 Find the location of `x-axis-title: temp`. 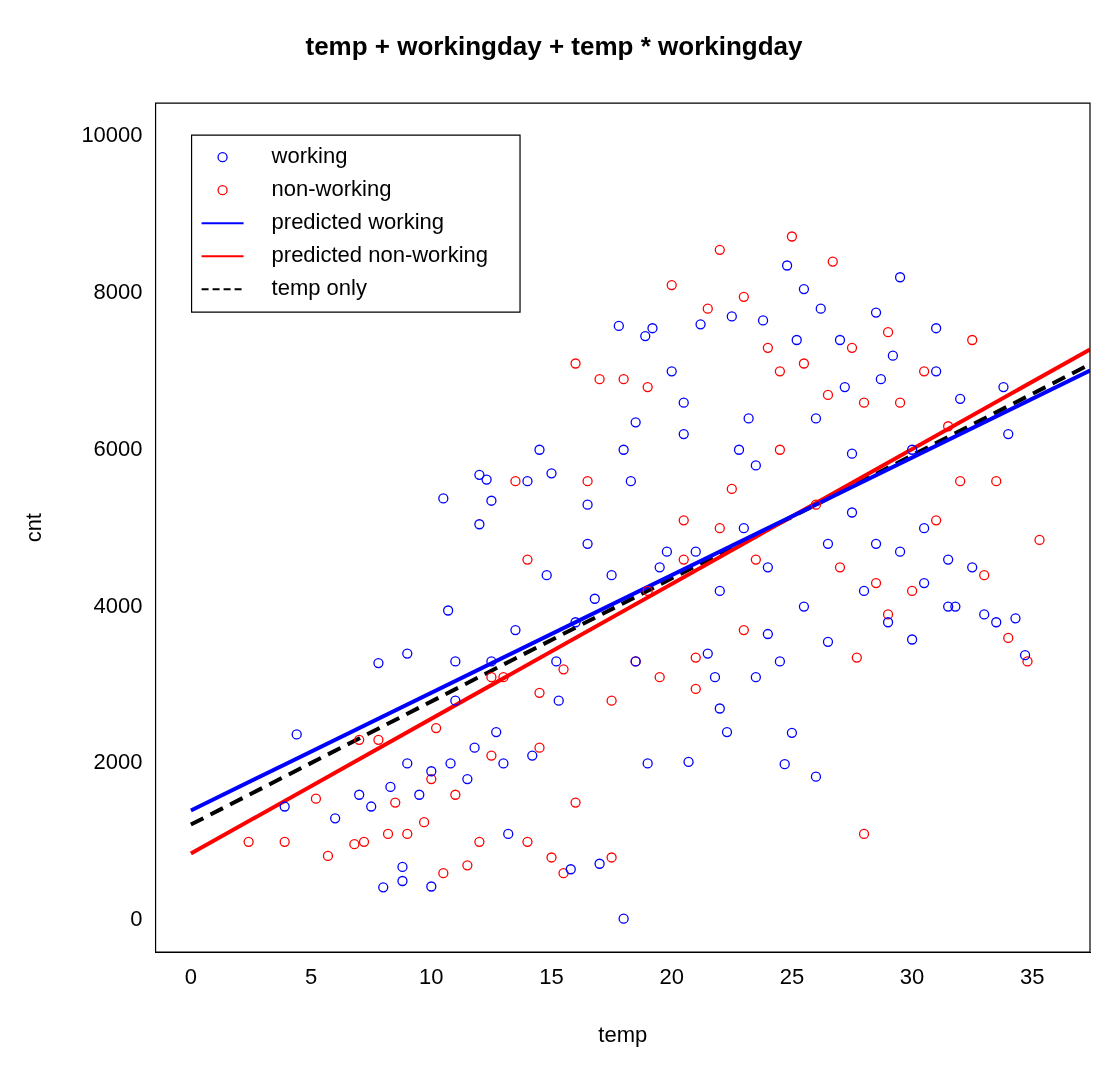

x-axis-title: temp is located at coordinates (623, 1034).